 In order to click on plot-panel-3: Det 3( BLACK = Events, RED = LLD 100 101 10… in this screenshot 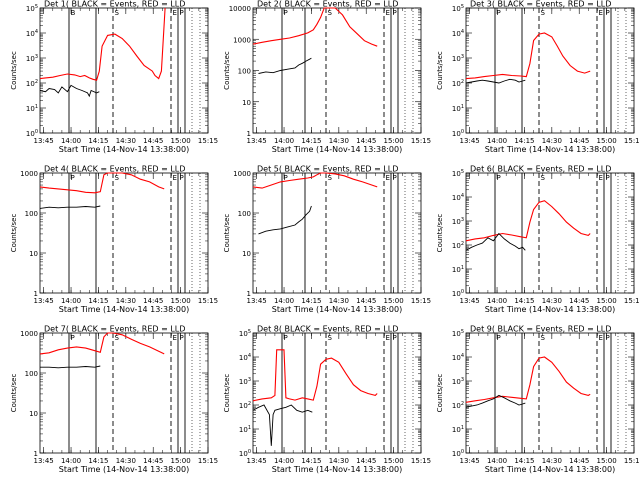, I will do `click(538, 77)`.